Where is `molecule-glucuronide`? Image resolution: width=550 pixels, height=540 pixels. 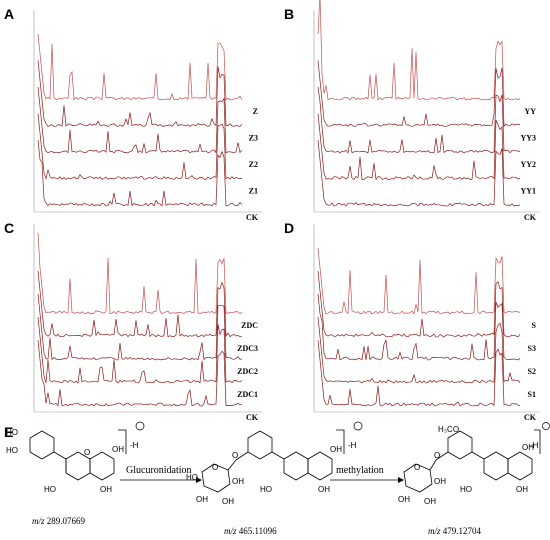 molecule-glucuronide is located at coordinates (267, 461).